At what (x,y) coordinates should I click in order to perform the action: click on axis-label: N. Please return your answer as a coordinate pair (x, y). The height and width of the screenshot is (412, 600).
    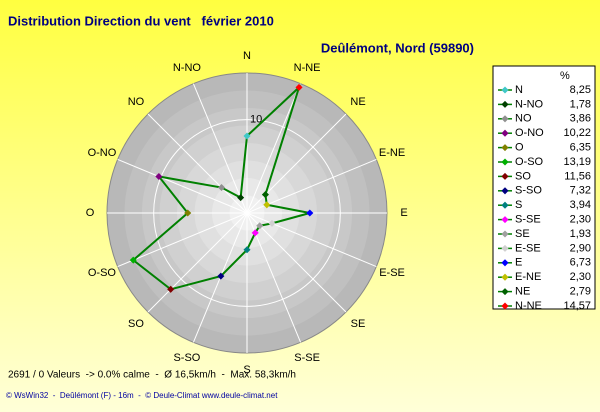
    Looking at the image, I should click on (247, 56).